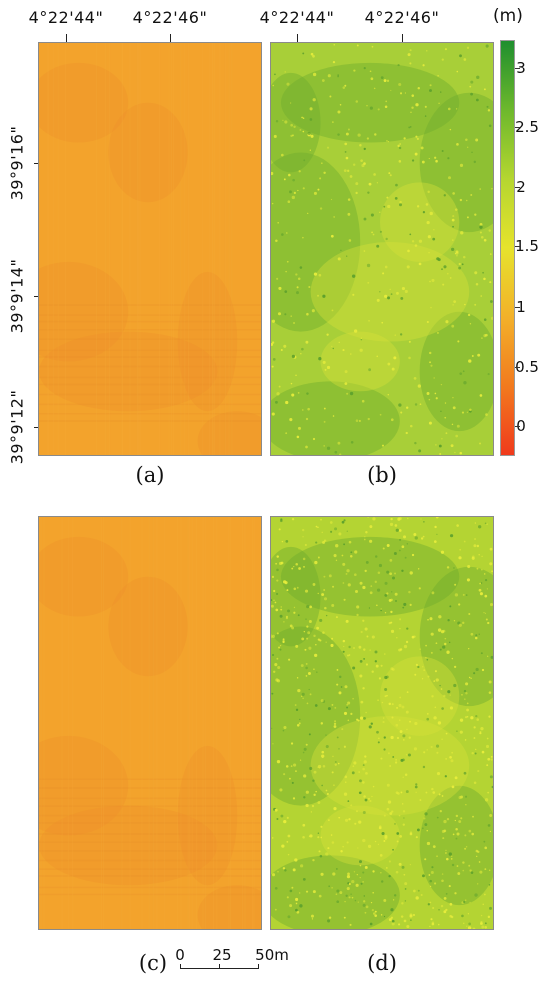 The width and height of the screenshot is (550, 985). I want to click on scale-label-0: 0, so click(180, 955).